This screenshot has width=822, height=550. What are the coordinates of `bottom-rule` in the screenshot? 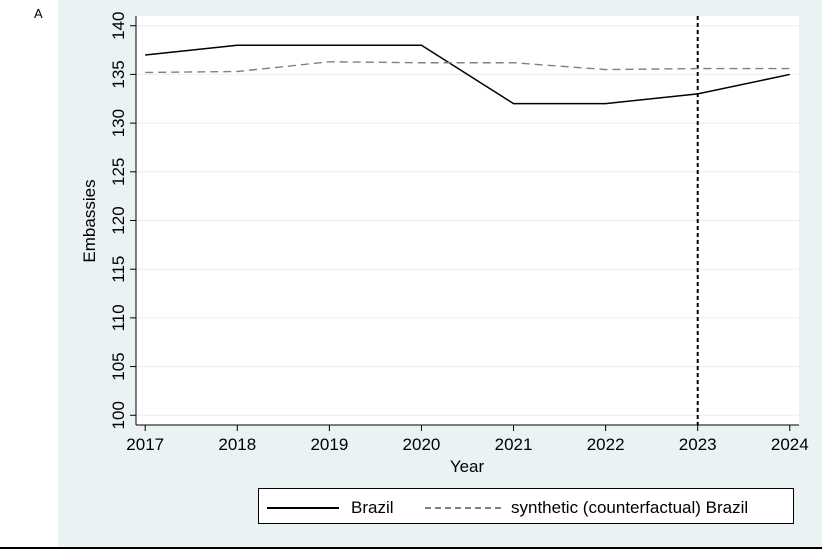 It's located at (411, 548).